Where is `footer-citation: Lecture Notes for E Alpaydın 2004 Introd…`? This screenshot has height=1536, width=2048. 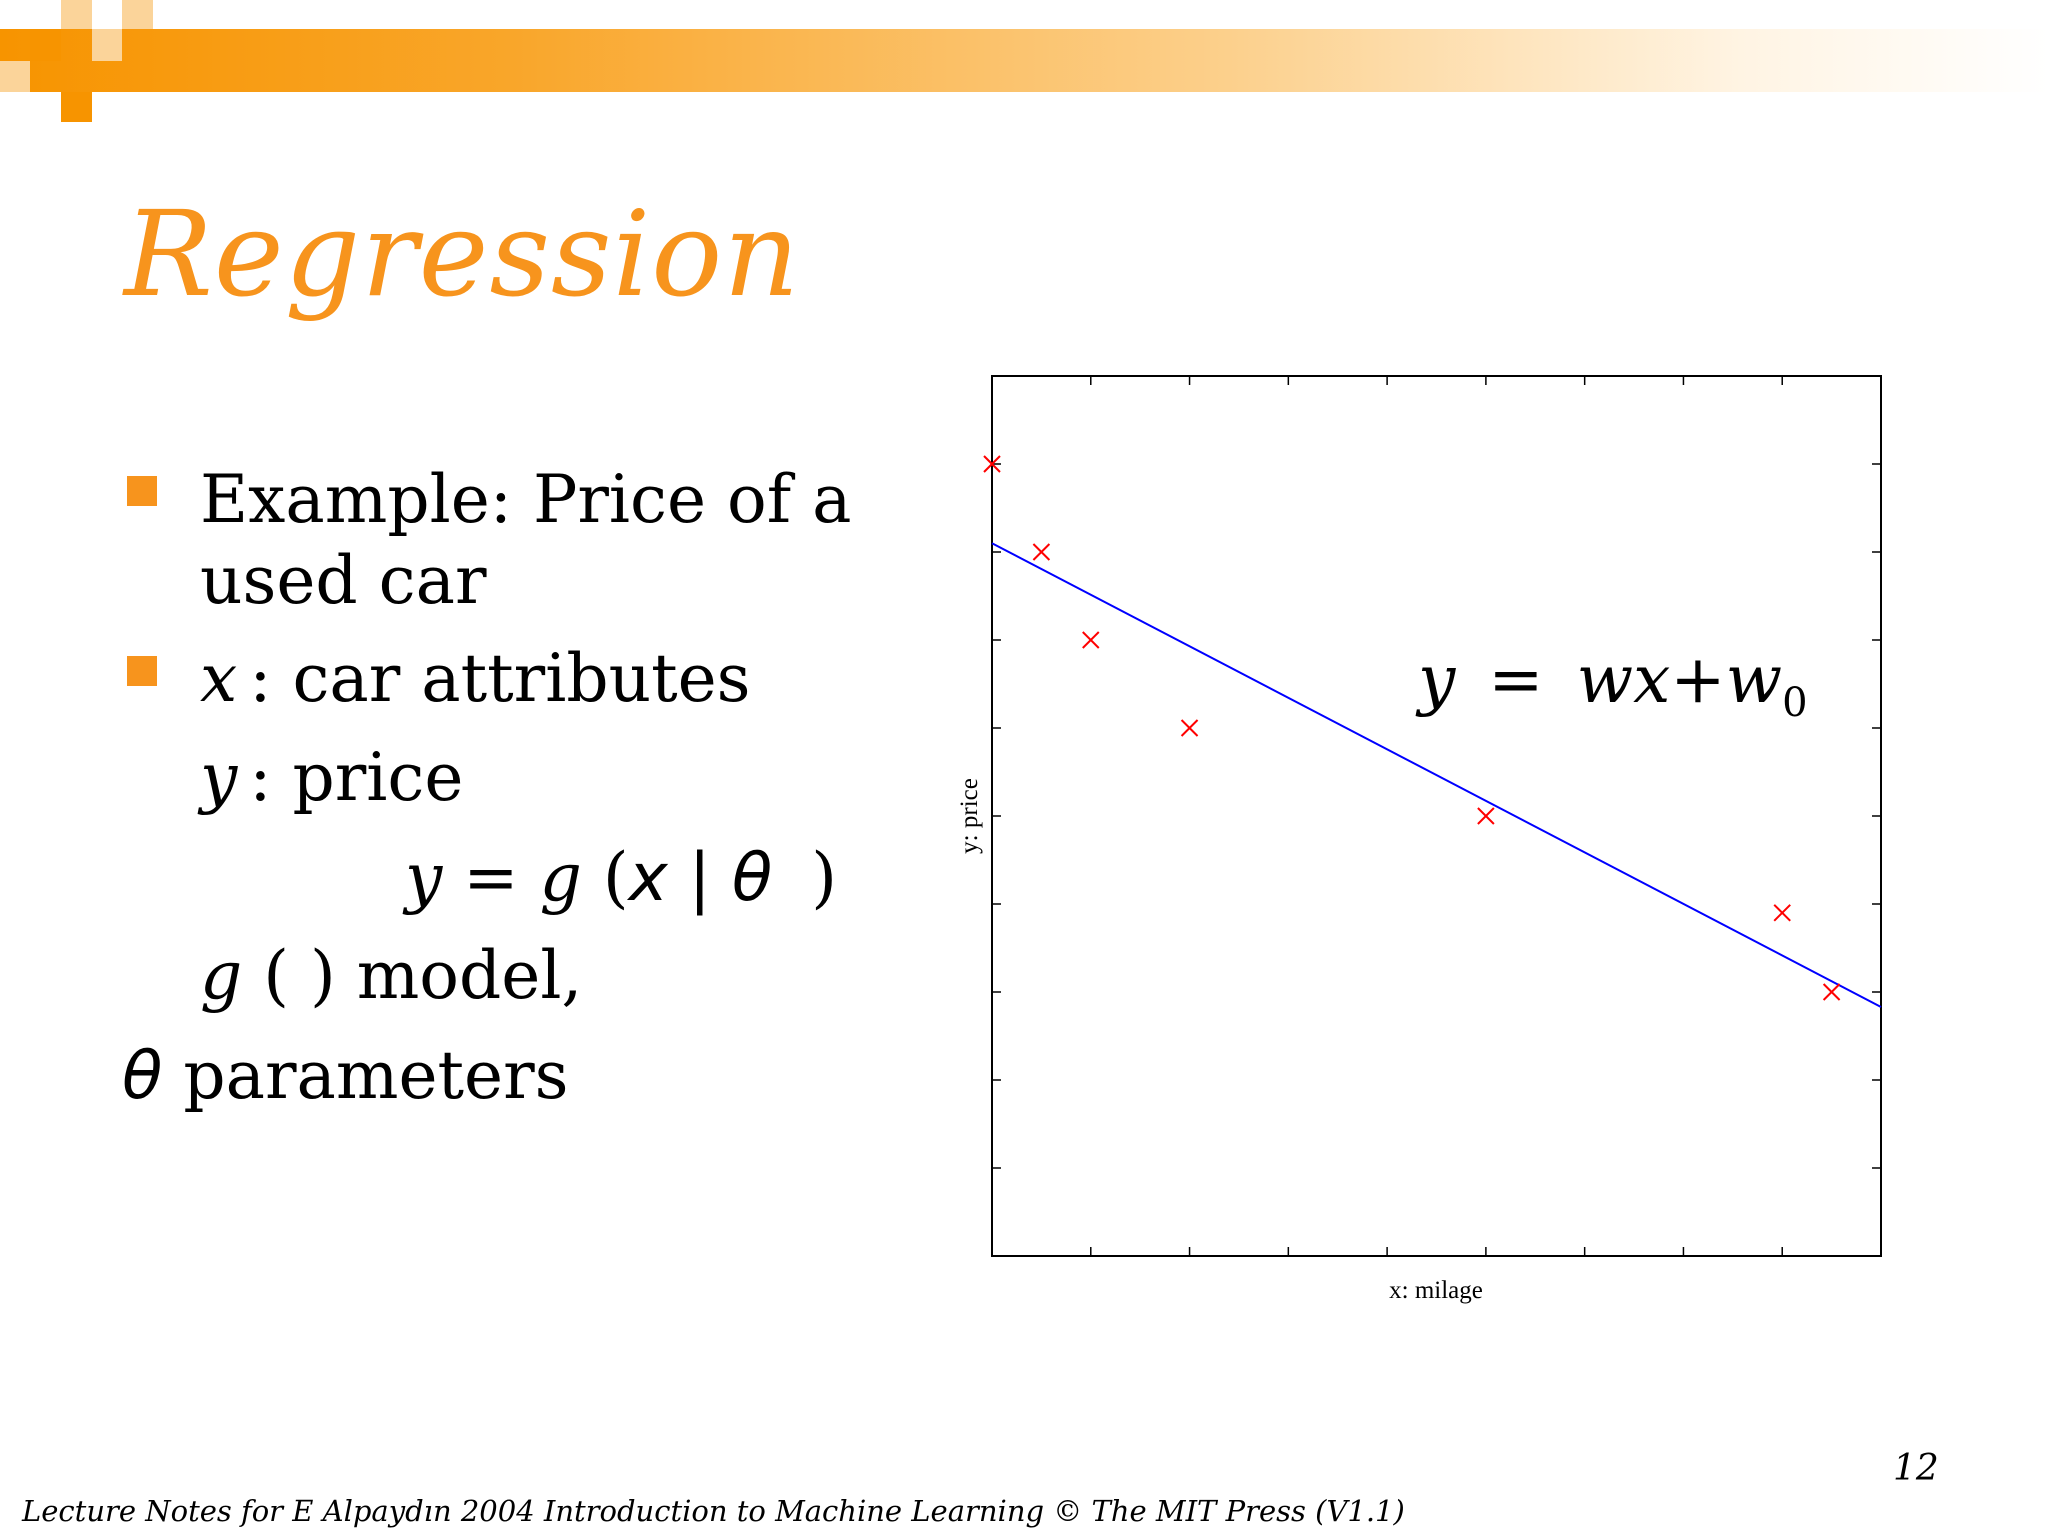 footer-citation: Lecture Notes for E Alpaydın 2004 Introd… is located at coordinates (713, 1511).